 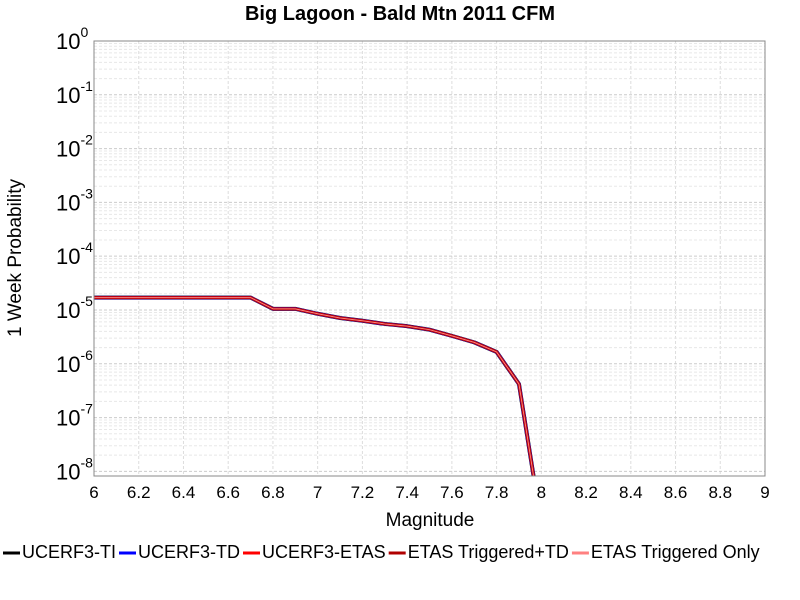 I want to click on x-tick-label: 7.4, so click(x=407, y=492).